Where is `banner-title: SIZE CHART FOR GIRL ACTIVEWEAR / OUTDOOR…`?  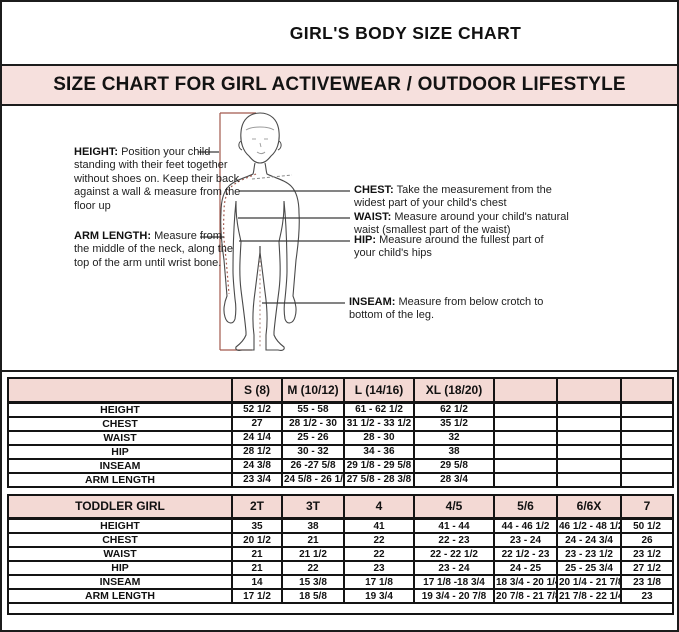 banner-title: SIZE CHART FOR GIRL ACTIVEWEAR / OUTDOOR… is located at coordinates (339, 84).